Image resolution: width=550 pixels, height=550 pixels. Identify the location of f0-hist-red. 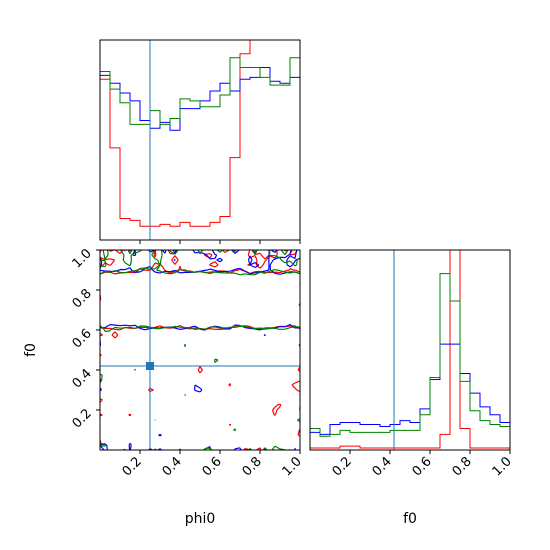
(410, 349).